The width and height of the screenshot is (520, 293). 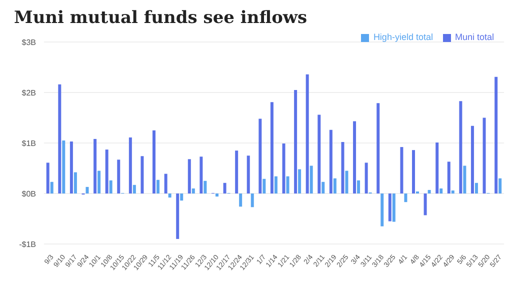 What do you see at coordinates (29, 93) in the screenshot?
I see `y-tick-label: $2B` at bounding box center [29, 93].